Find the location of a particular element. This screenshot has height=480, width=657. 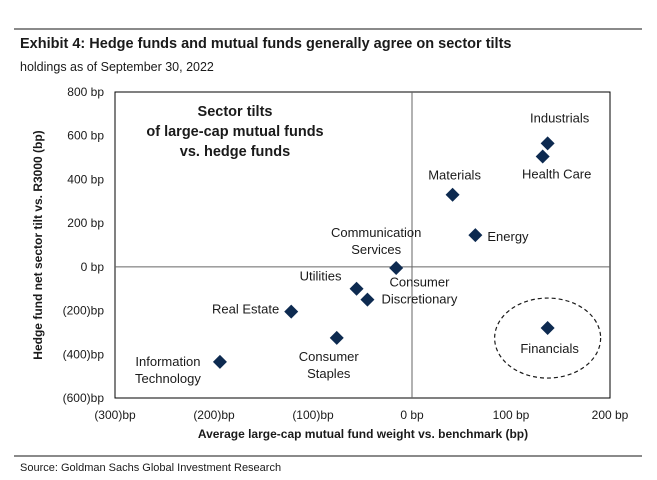

point-marker-real-estate is located at coordinates (291, 311).